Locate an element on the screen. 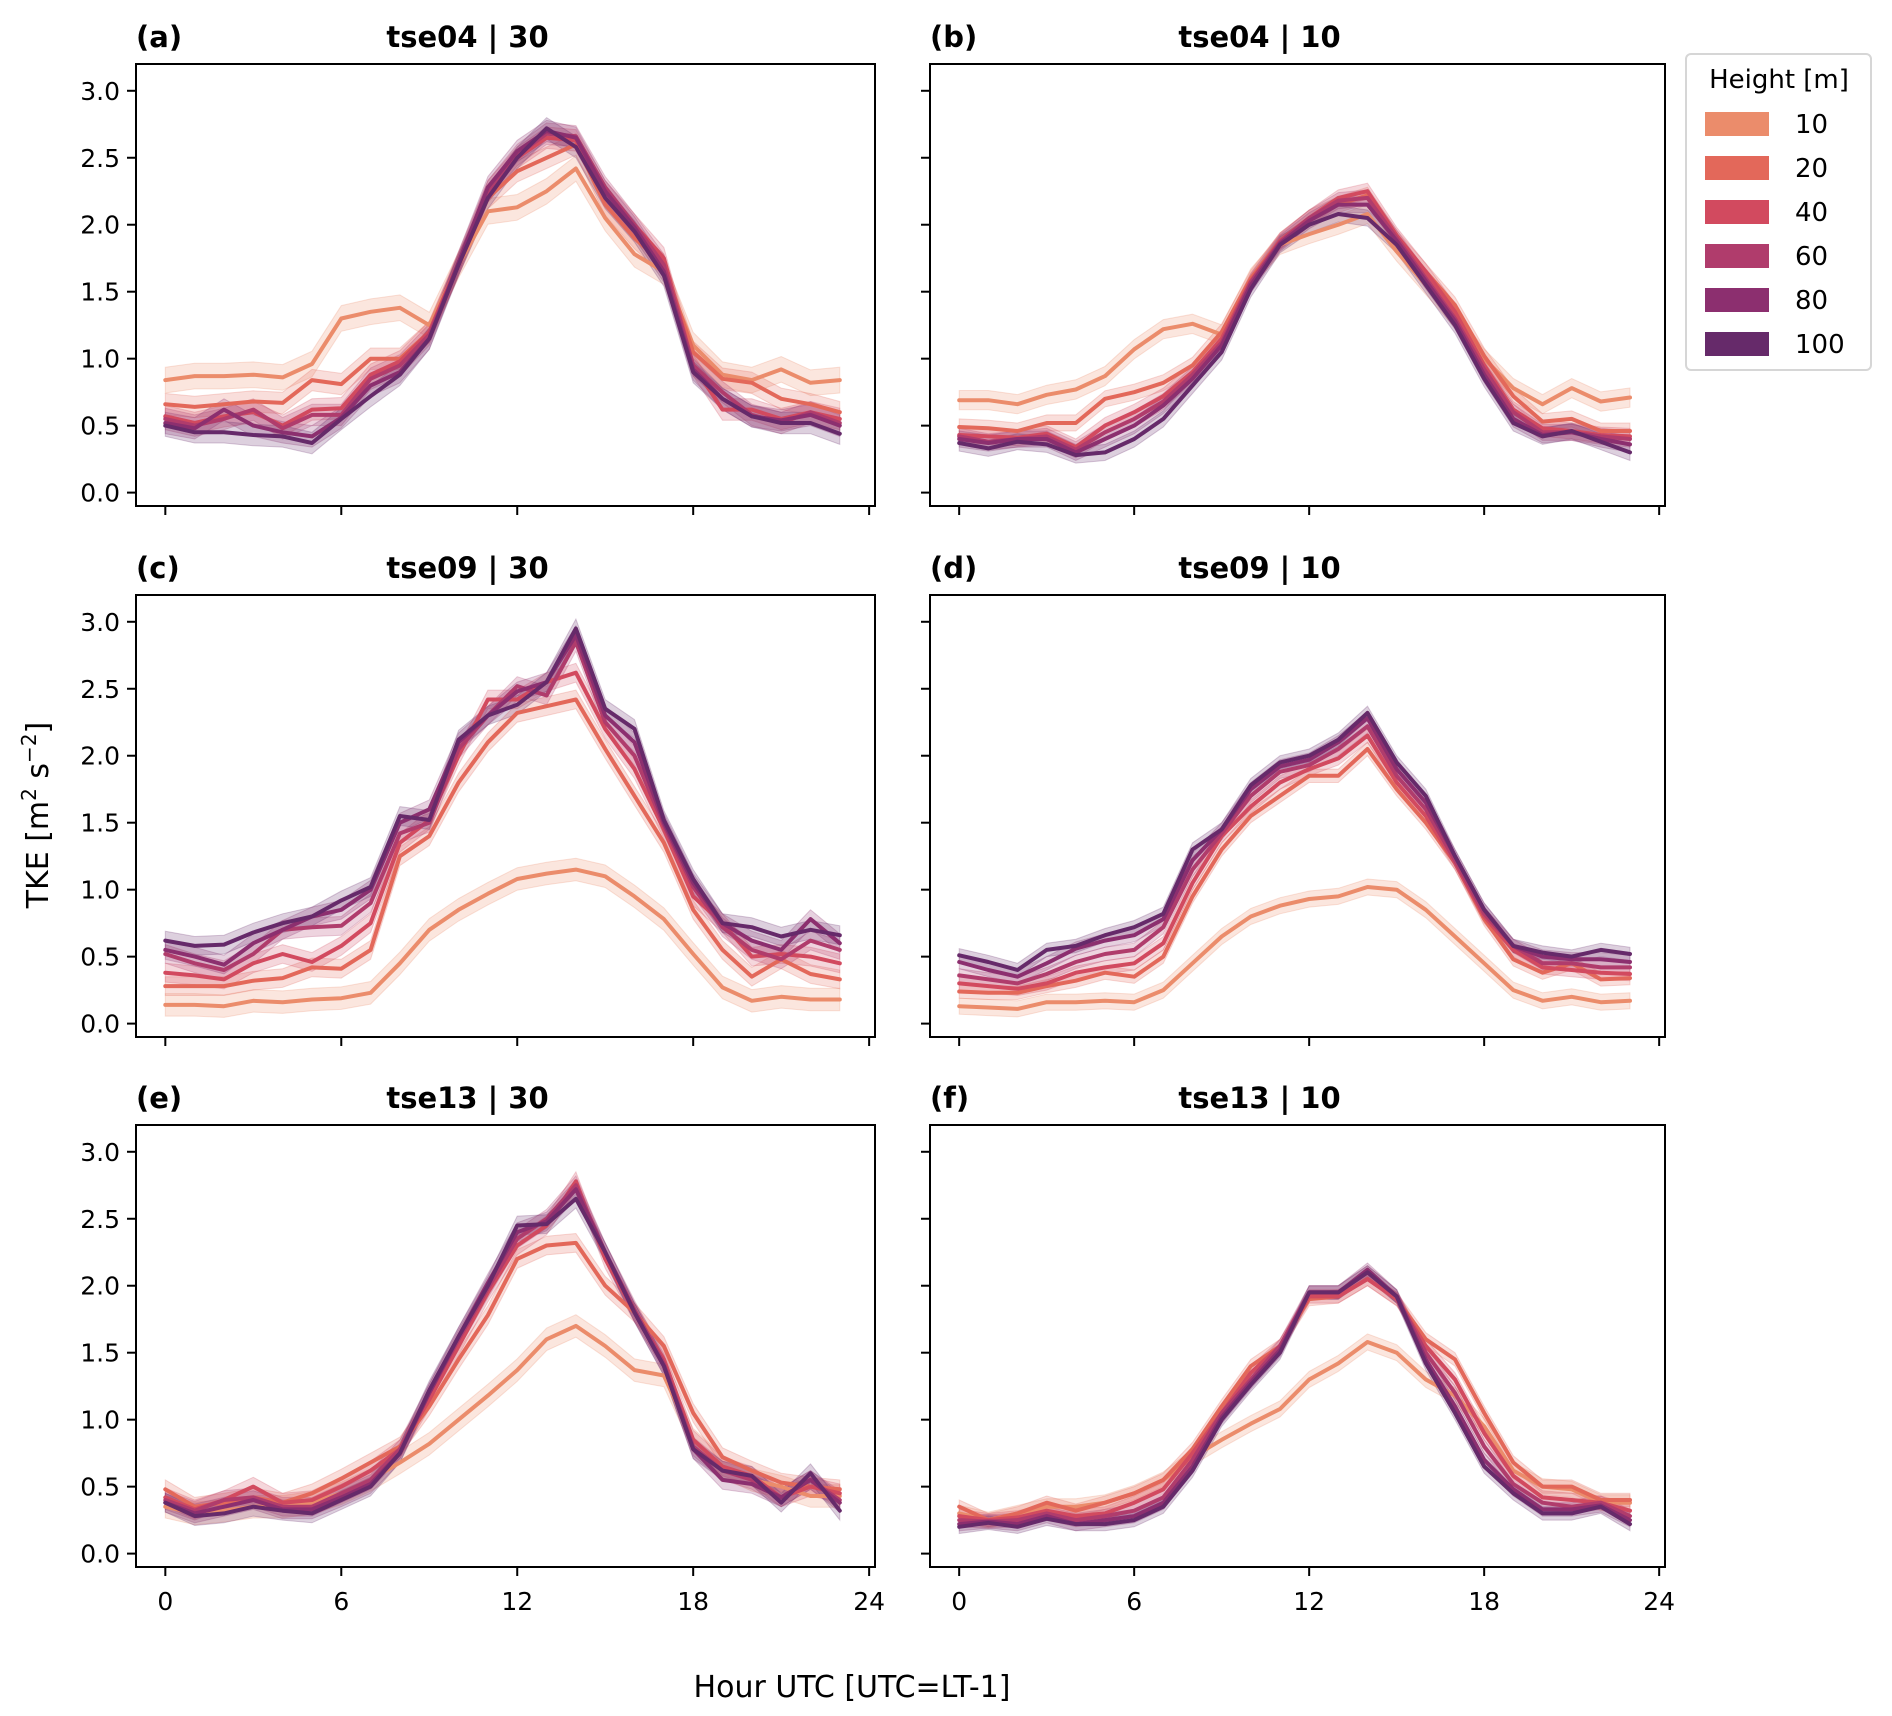 The height and width of the screenshot is (1716, 1892). y-axis-label-sup2: −2 is located at coordinates (29, 747).